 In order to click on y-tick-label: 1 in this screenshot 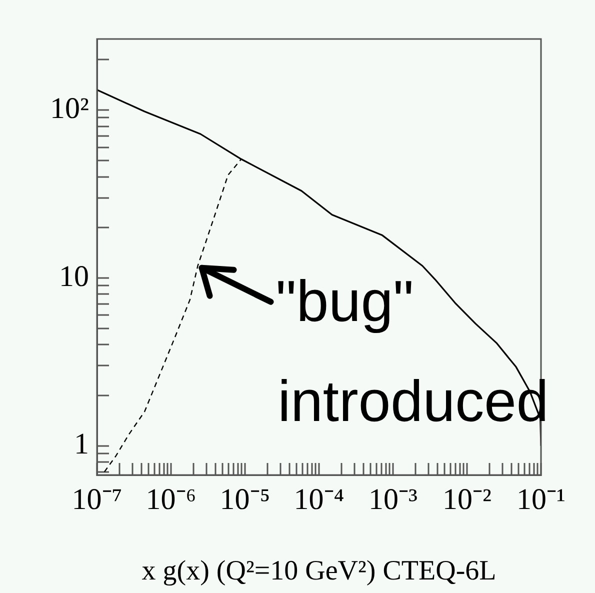, I will do `click(81, 444)`.